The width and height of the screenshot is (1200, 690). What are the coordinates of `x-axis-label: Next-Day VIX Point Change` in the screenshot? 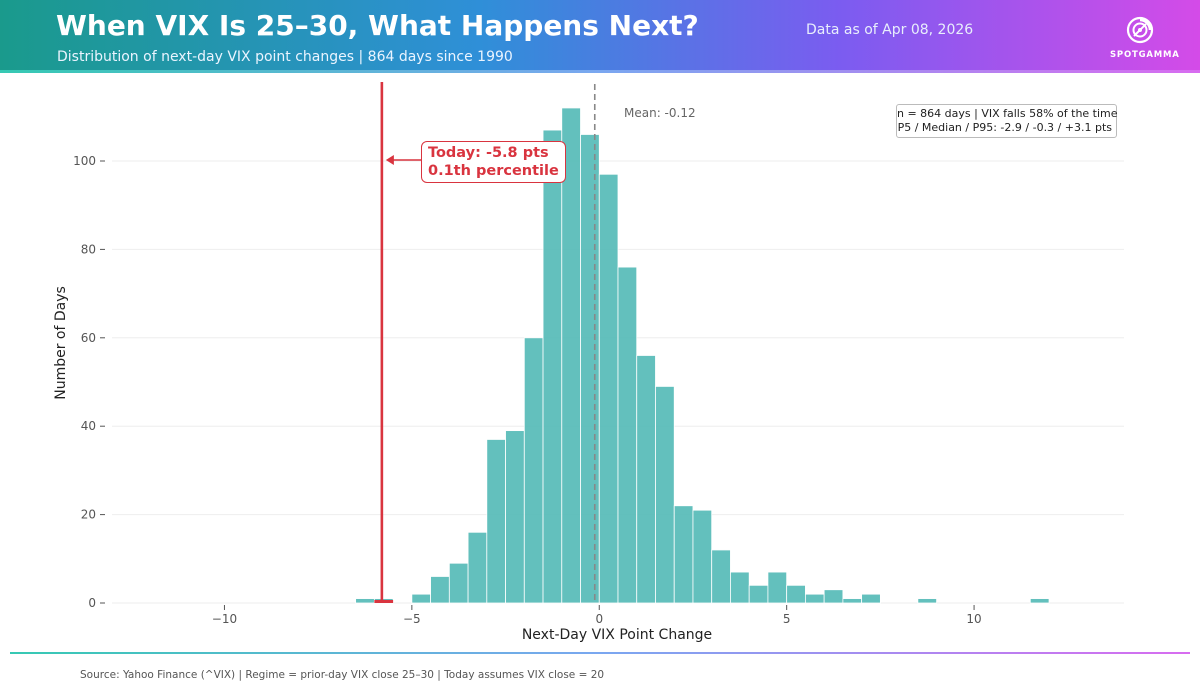 It's located at (617, 635).